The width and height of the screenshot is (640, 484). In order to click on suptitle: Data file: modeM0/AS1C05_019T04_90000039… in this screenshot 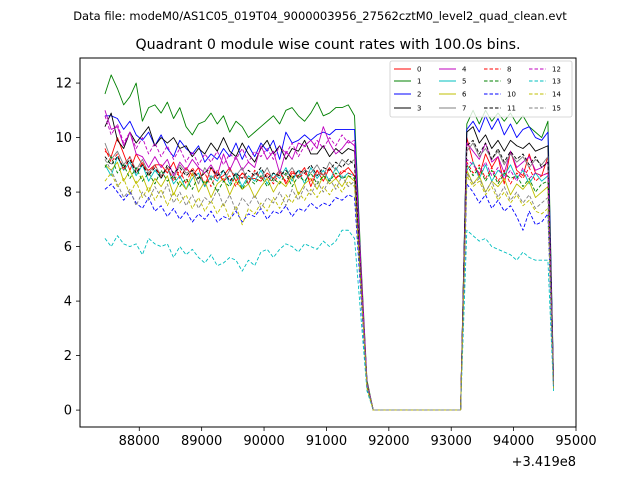, I will do `click(320, 16)`.